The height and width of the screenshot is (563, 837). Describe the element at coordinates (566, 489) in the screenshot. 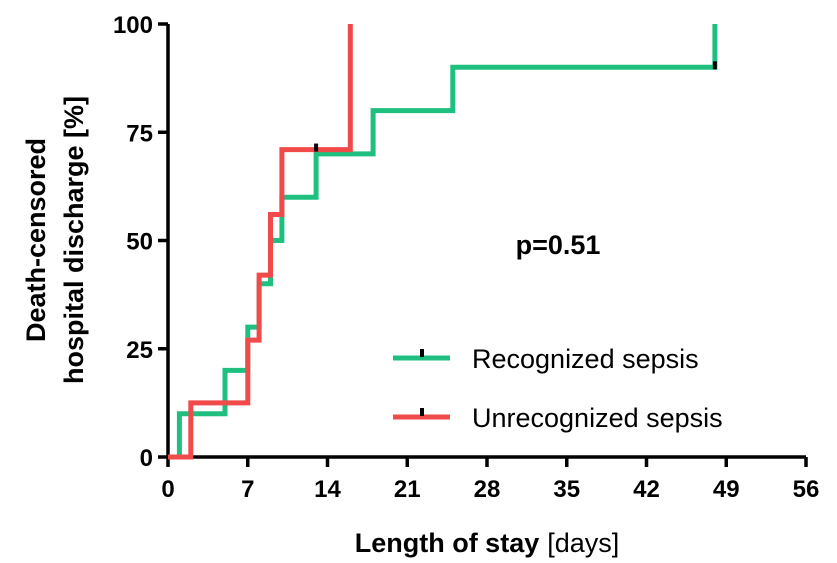

I see `x-tick-label: 35` at that location.